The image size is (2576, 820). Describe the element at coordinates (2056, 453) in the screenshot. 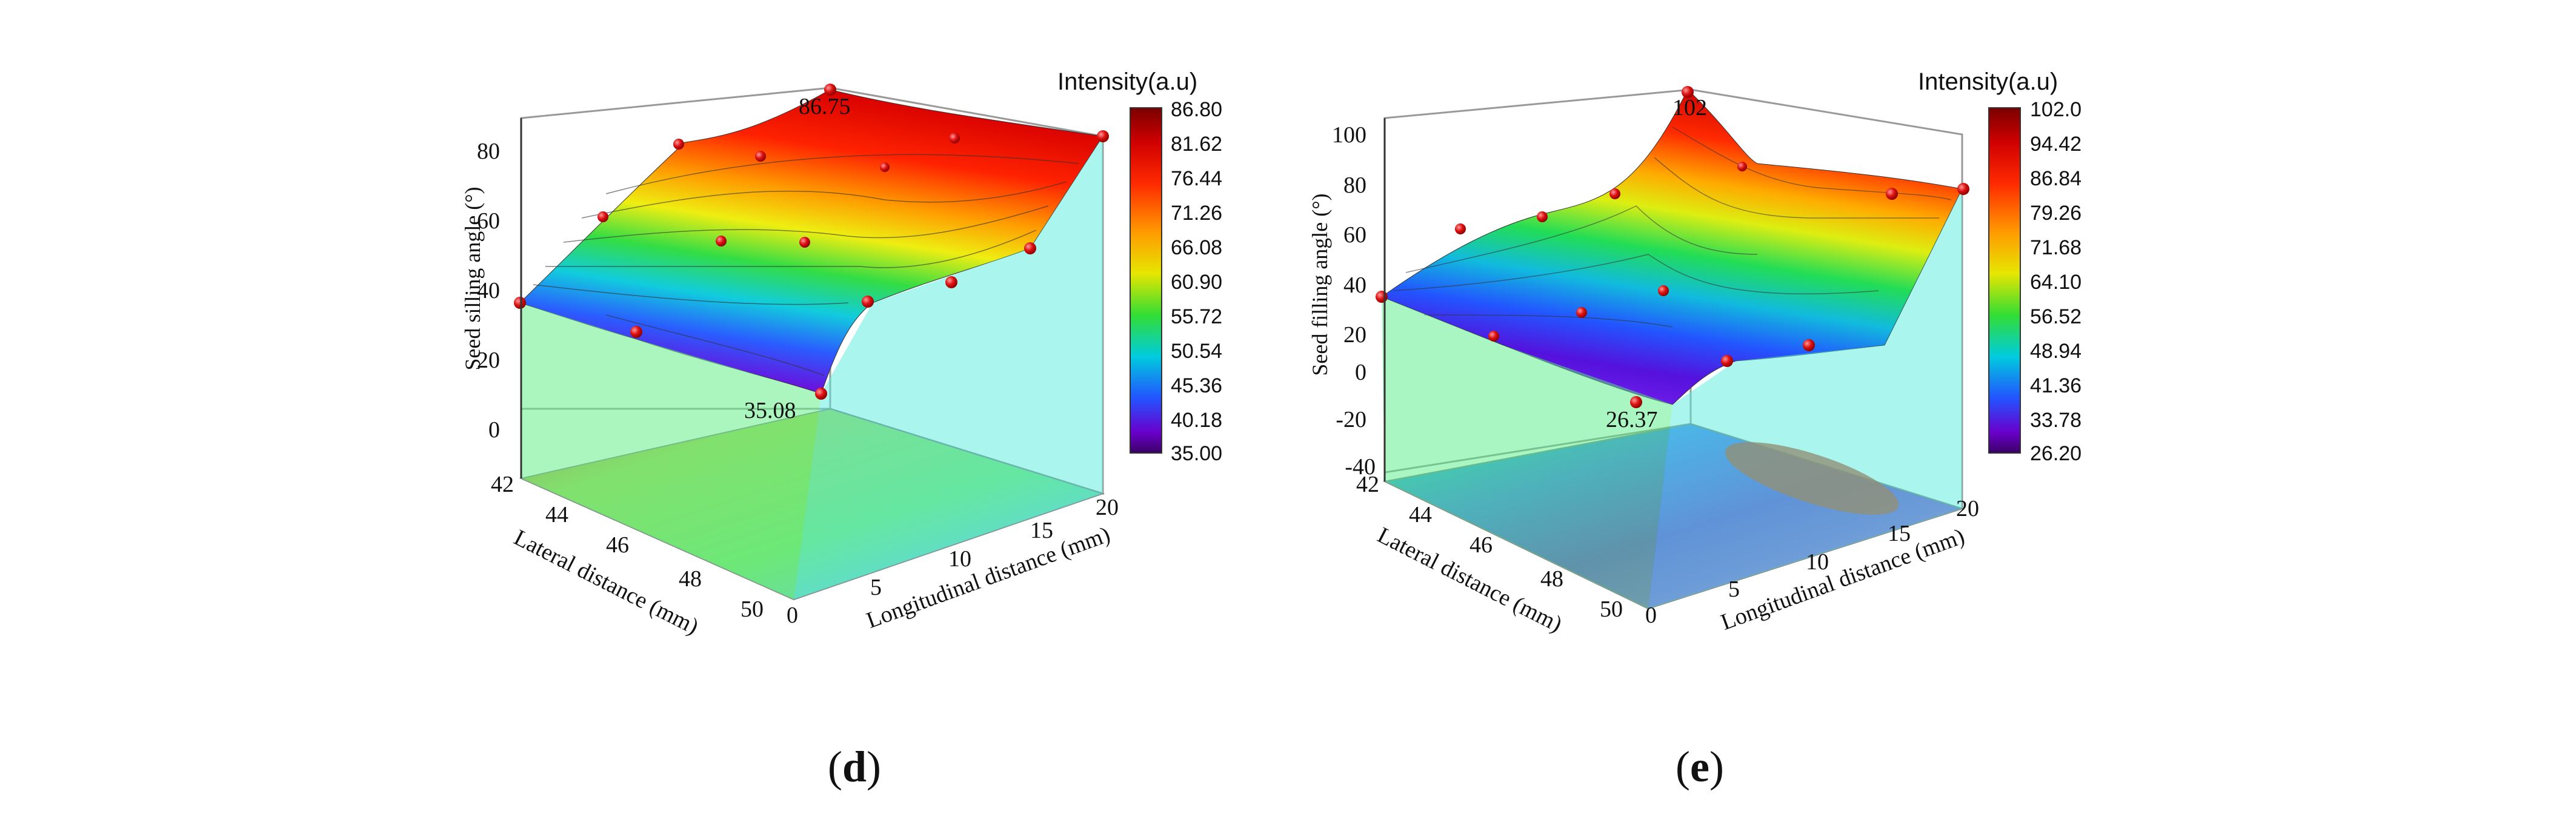

I see `colorbar-tick: 26.20` at that location.